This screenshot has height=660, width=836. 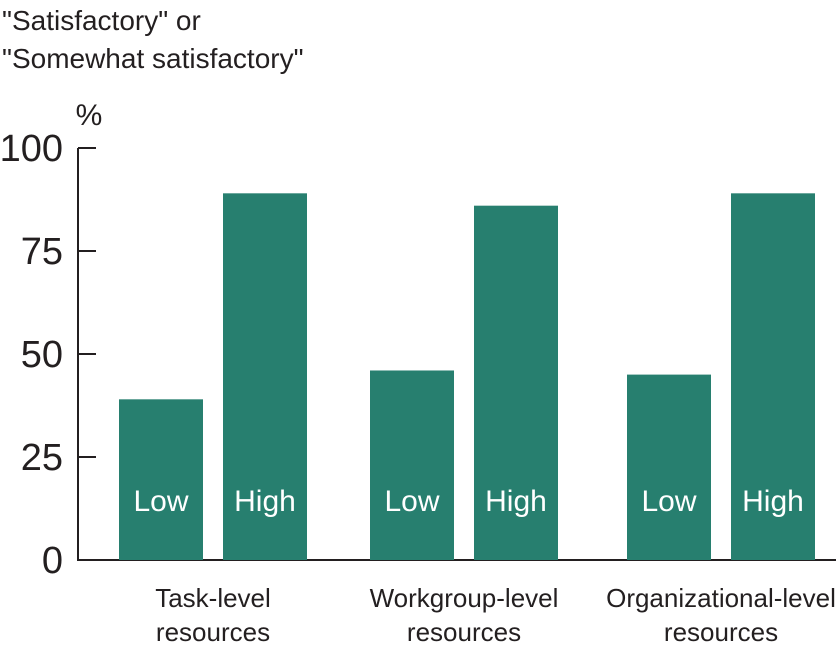 What do you see at coordinates (153, 58) in the screenshot?
I see `y-axis-title-line-2: "Somewhat satisfactory"` at bounding box center [153, 58].